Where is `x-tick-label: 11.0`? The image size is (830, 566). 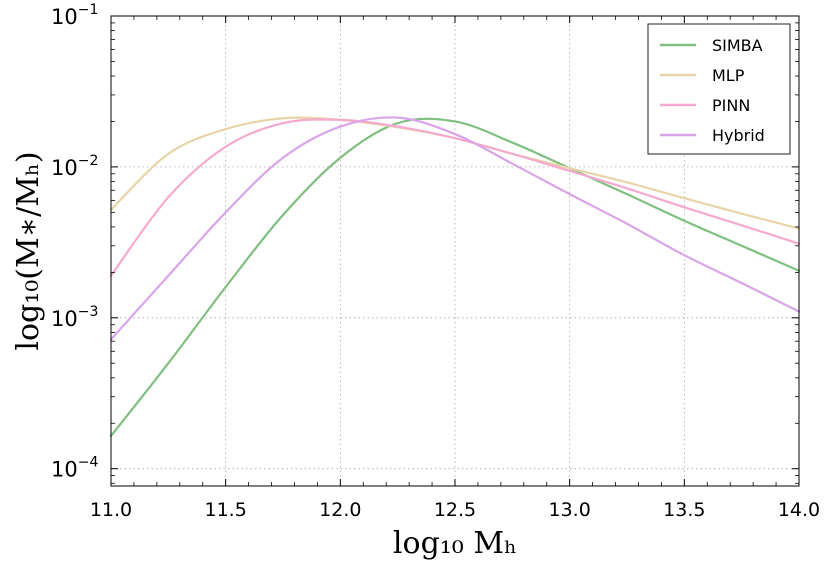 x-tick-label: 11.0 is located at coordinates (111, 510).